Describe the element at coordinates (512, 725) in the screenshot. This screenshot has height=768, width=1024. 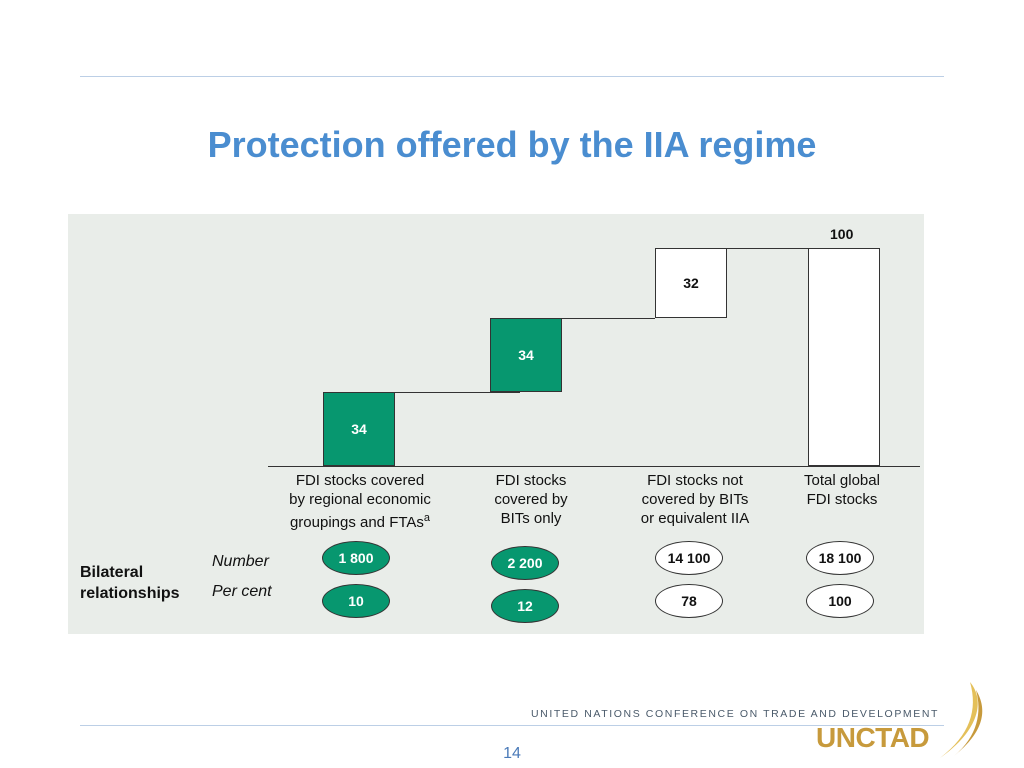
I see `footer-divider` at that location.